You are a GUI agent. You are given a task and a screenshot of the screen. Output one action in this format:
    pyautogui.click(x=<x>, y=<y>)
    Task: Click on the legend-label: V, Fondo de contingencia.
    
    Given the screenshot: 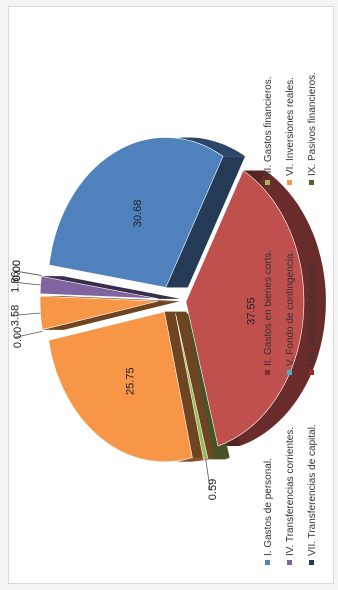 What is the action you would take?
    pyautogui.click(x=290, y=308)
    